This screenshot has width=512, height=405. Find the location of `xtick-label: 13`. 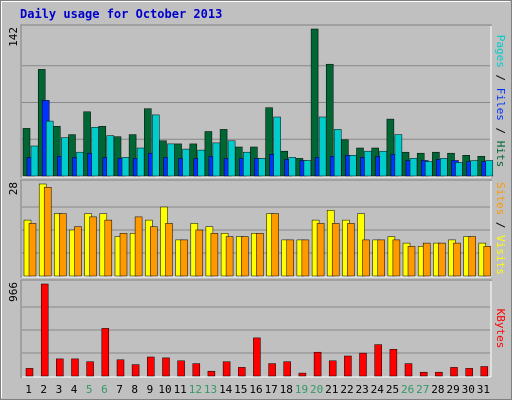

xtick-label: 13 is located at coordinates (210, 389).